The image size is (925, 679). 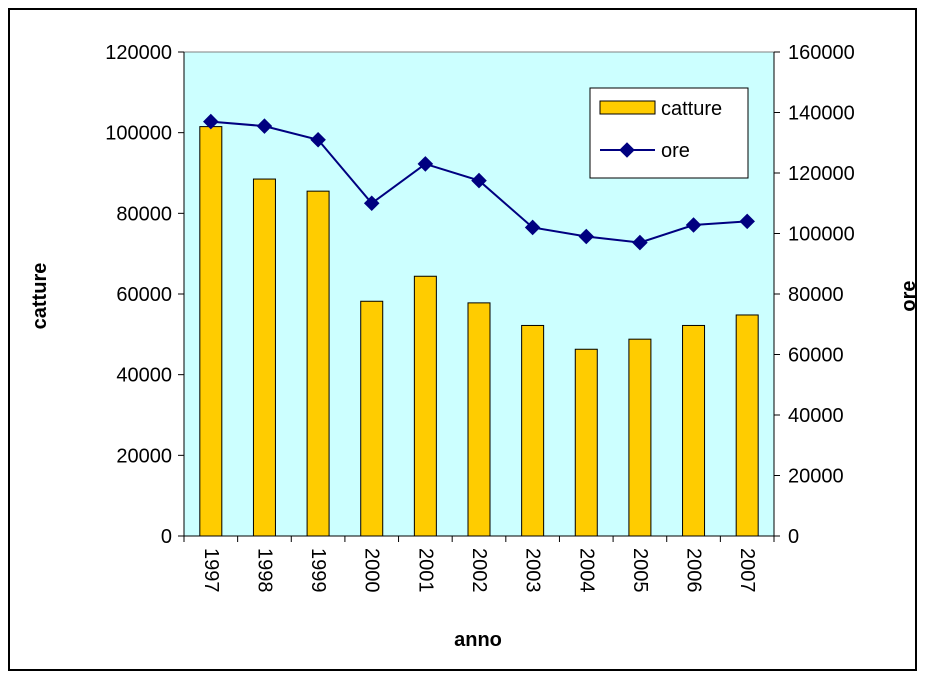 I want to click on bar-catture-2003, so click(x=533, y=430).